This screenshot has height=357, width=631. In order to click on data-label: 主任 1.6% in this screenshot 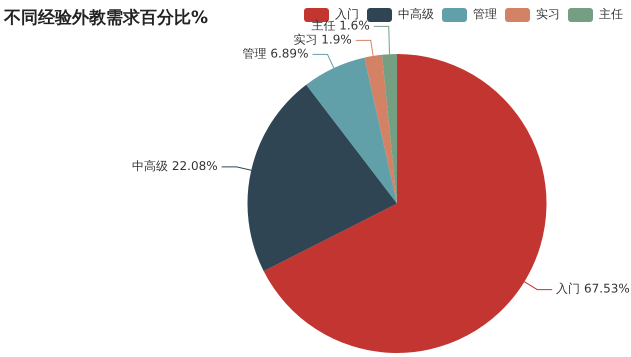, I will do `click(340, 25)`.